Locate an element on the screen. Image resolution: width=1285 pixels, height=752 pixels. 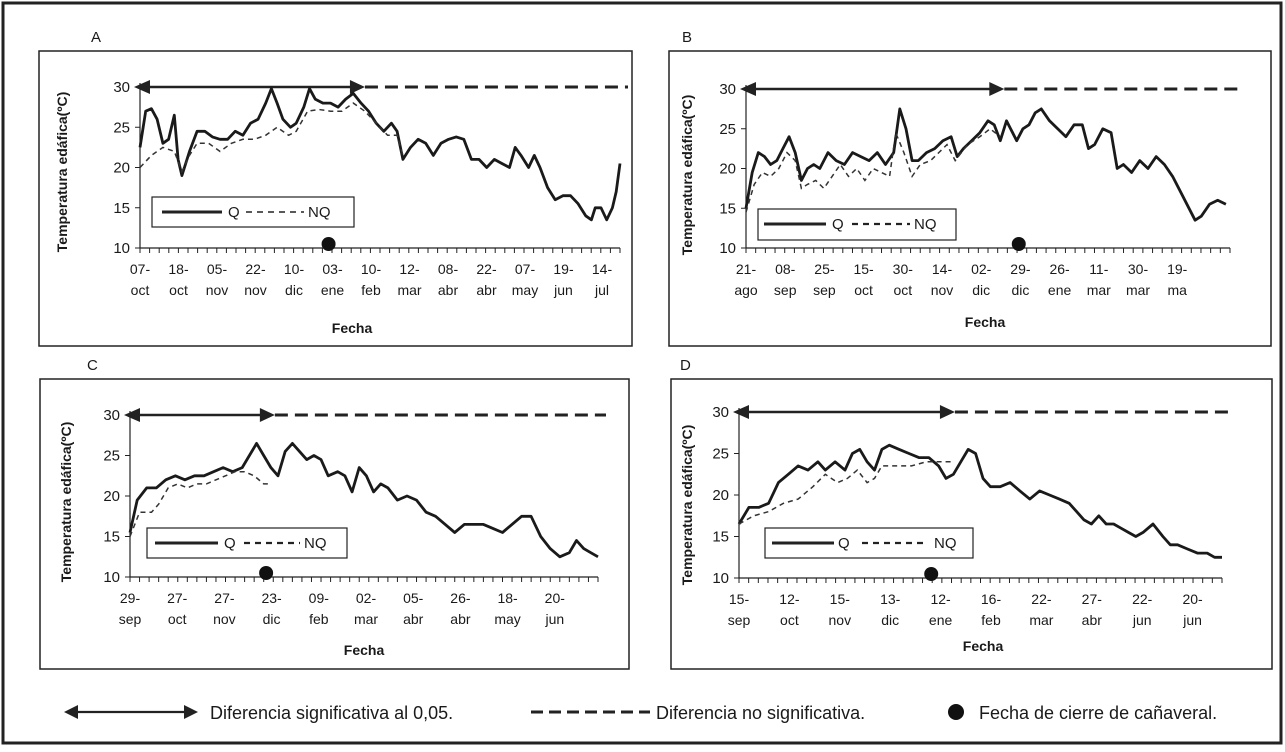
x-tick-label: 11- is located at coordinates (1099, 269).